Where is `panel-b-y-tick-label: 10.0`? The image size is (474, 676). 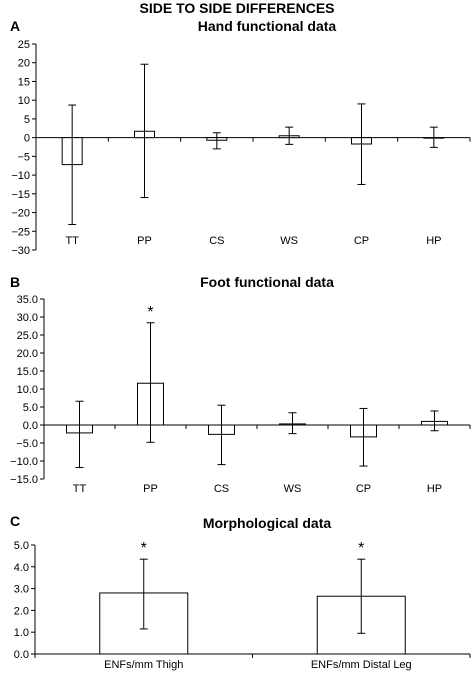
panel-b-y-tick-label: 10.0 is located at coordinates (27, 390).